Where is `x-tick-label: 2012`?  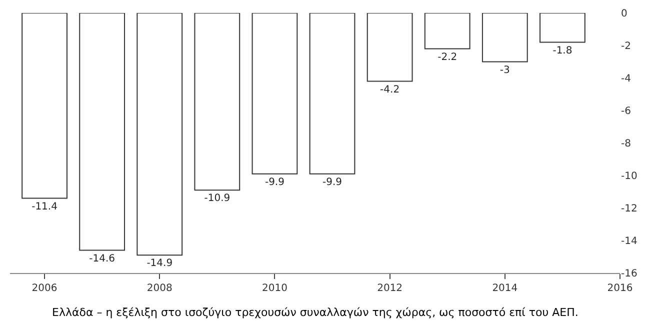
x-tick-label: 2012 is located at coordinates (390, 288).